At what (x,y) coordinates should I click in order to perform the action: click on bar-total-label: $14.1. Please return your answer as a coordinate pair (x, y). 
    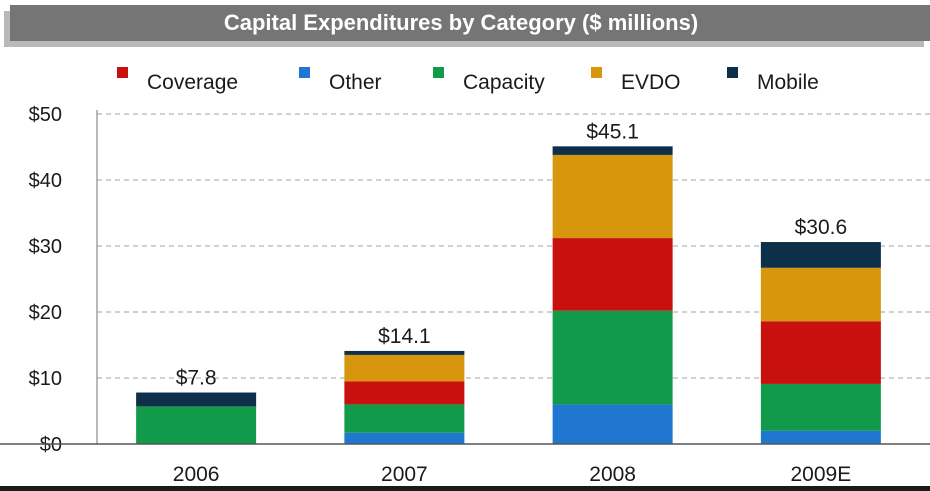
    Looking at the image, I should click on (404, 336).